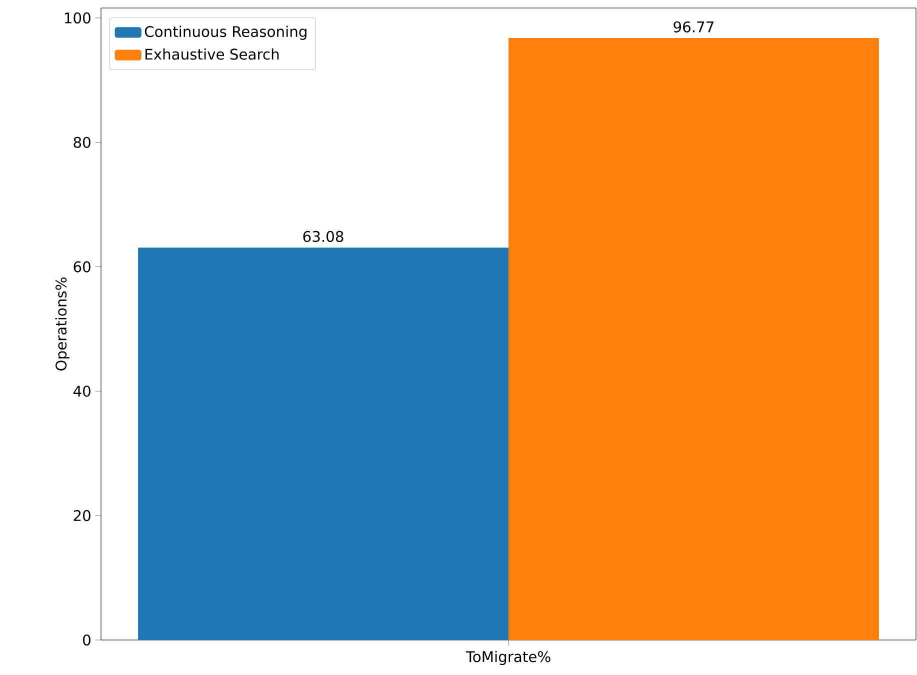 The height and width of the screenshot is (675, 917). What do you see at coordinates (508, 658) in the screenshot?
I see `x-tick-label: ToMigrate%` at bounding box center [508, 658].